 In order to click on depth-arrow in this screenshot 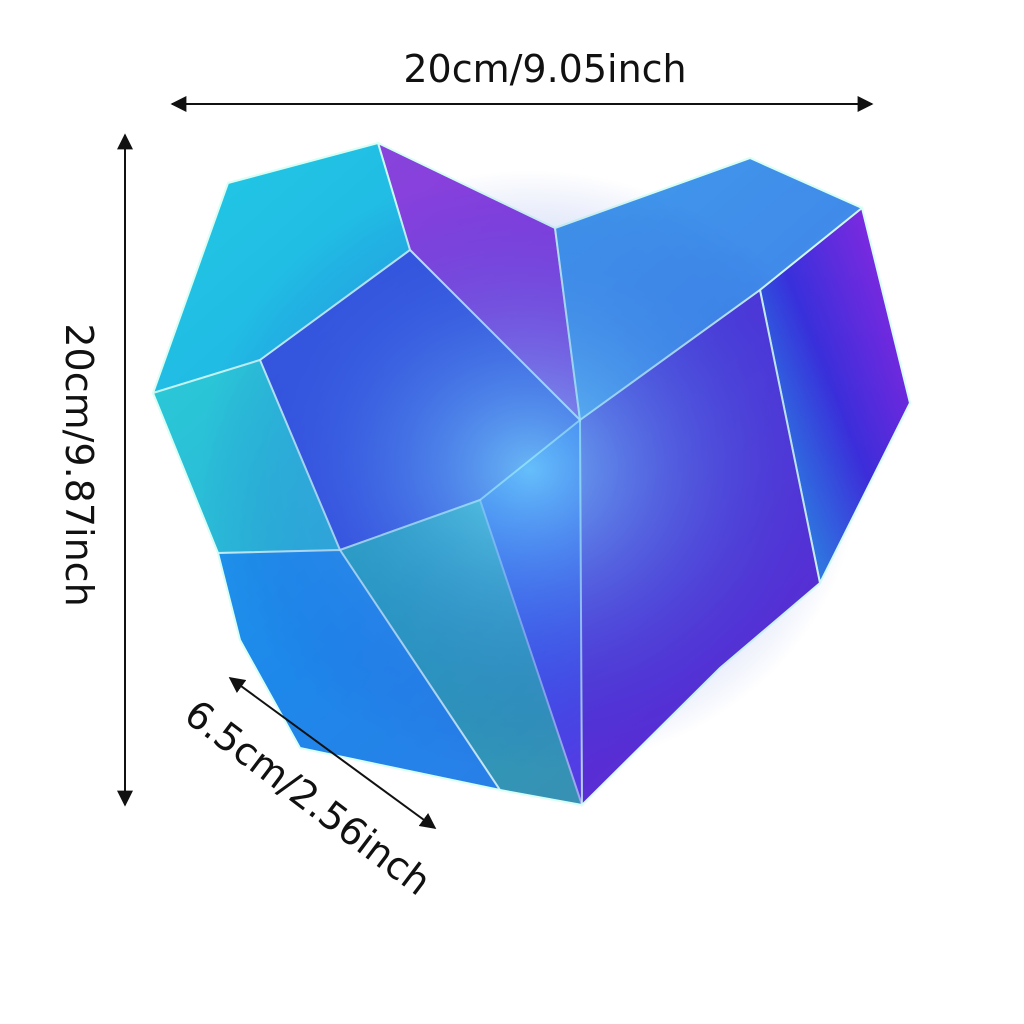, I will do `click(332, 753)`.